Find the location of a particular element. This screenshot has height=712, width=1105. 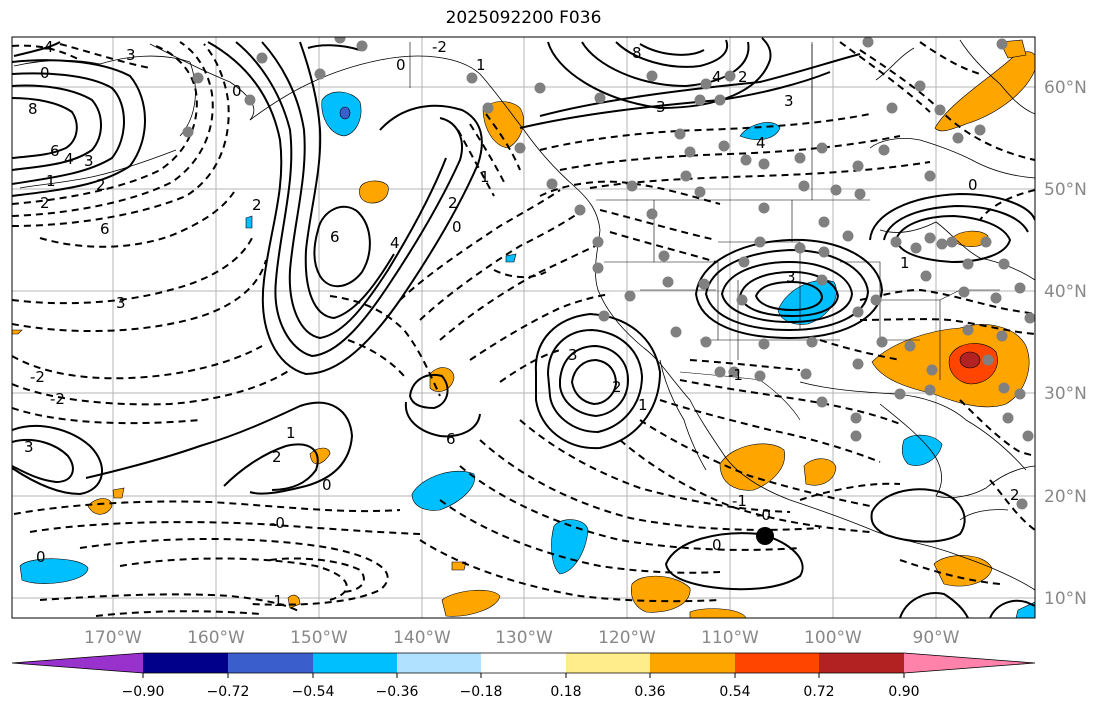

colorbar-tick: 0.36 is located at coordinates (649, 692).